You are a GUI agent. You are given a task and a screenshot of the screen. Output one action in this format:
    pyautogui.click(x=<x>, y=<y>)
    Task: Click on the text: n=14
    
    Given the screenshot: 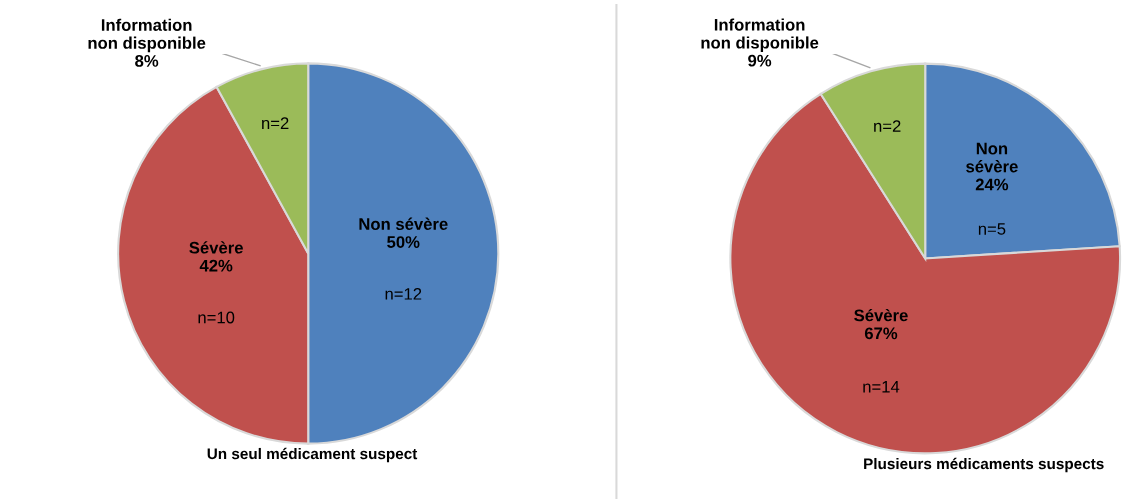 What is the action you would take?
    pyautogui.click(x=881, y=387)
    